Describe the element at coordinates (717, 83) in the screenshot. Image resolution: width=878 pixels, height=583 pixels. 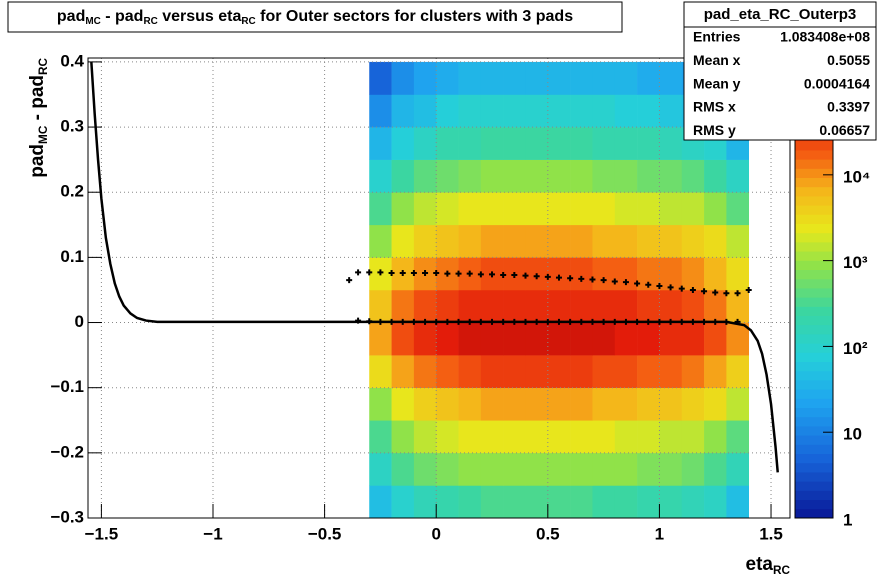
I see `stats-label: Mean y` at that location.